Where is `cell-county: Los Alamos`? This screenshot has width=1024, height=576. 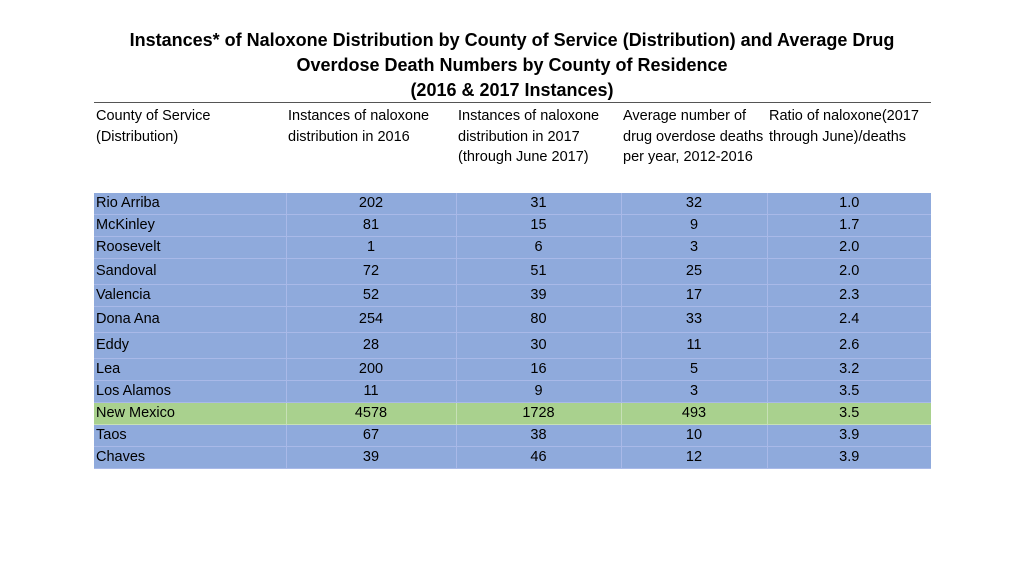 cell-county: Los Alamos is located at coordinates (190, 391).